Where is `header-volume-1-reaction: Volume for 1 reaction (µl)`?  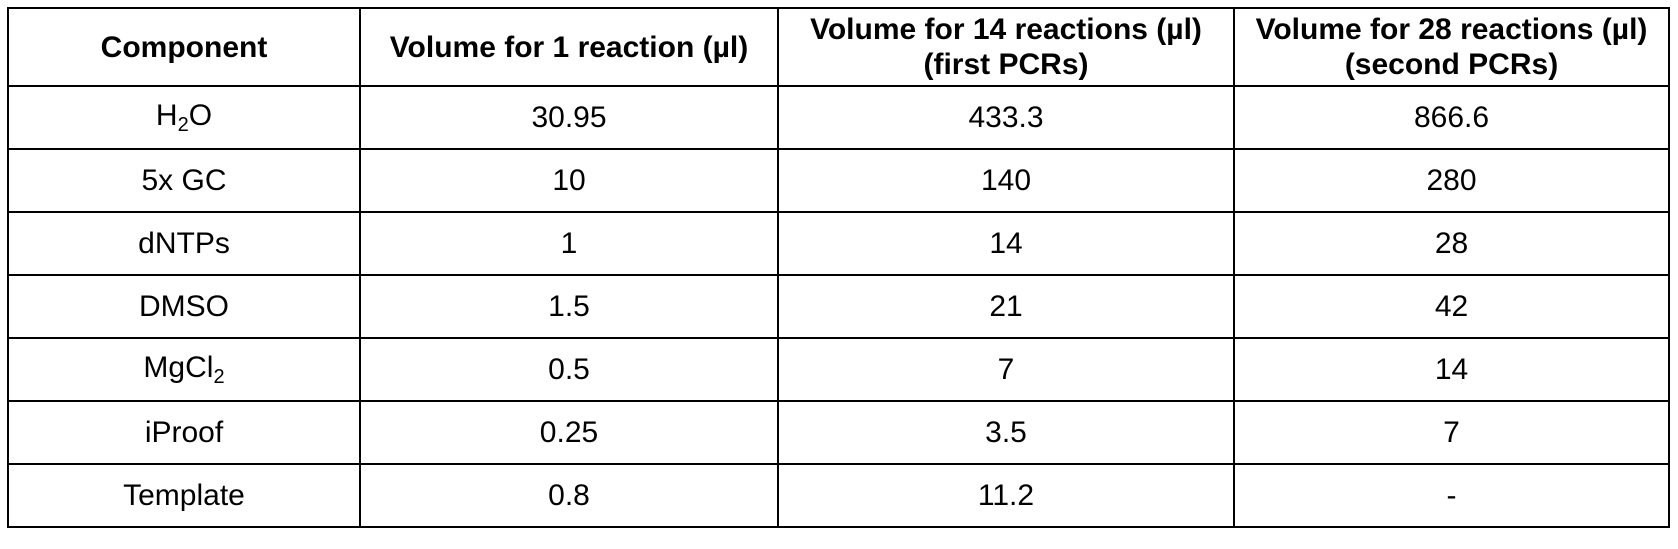 header-volume-1-reaction: Volume for 1 reaction (µl) is located at coordinates (569, 47).